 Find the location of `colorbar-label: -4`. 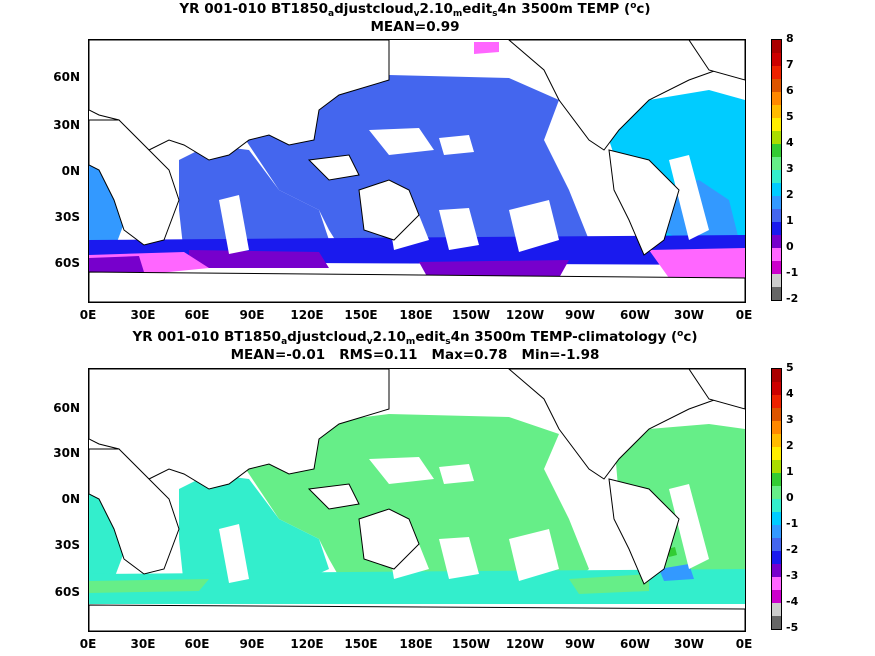

colorbar-label: -4 is located at coordinates (792, 601).